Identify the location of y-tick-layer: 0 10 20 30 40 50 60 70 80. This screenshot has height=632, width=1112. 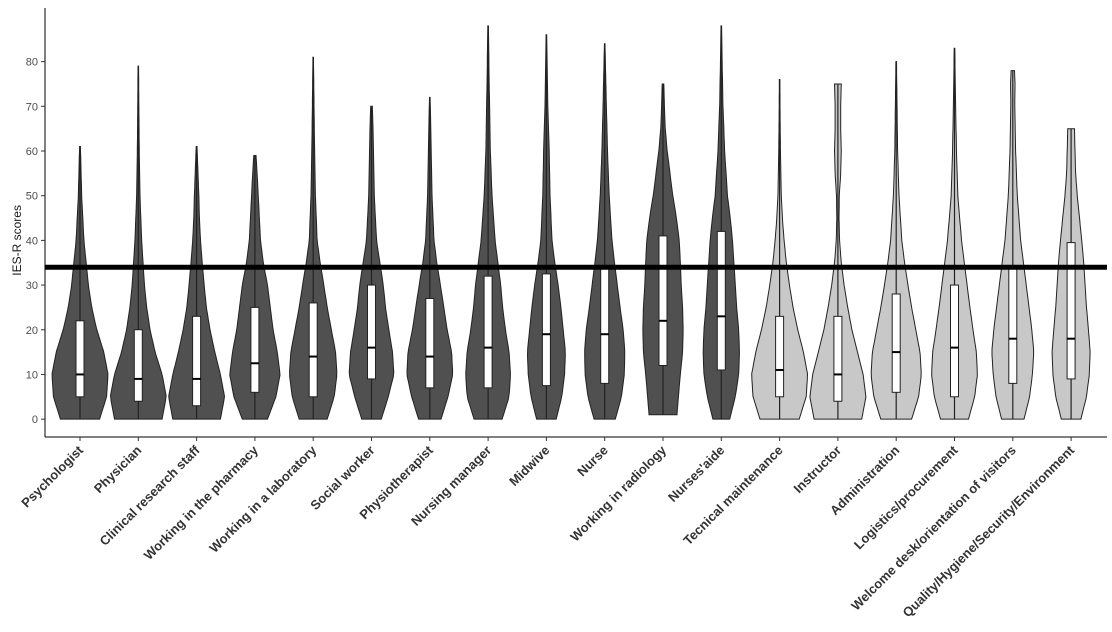
(35, 242).